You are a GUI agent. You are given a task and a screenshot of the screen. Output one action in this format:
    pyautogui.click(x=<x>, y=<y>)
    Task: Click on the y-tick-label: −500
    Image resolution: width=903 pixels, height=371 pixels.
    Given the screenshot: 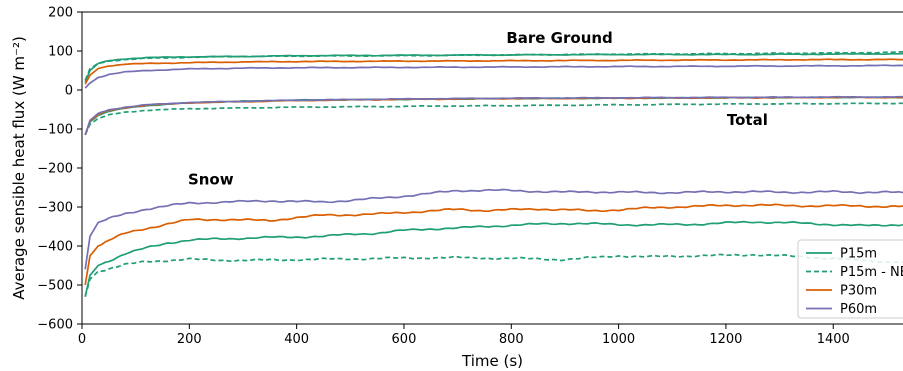 What is the action you would take?
    pyautogui.click(x=55, y=286)
    